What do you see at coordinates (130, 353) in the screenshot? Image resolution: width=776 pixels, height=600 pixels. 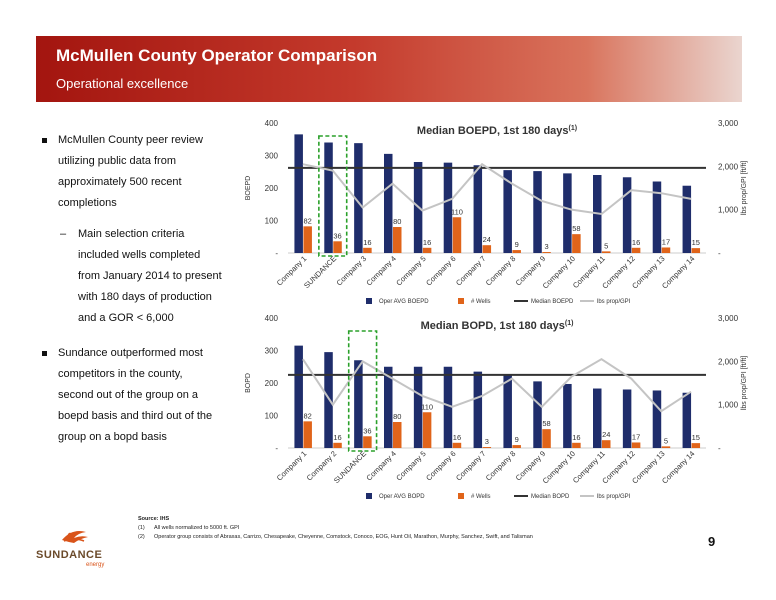 I see `bullet-line: Sundance outperformed most` at bounding box center [130, 353].